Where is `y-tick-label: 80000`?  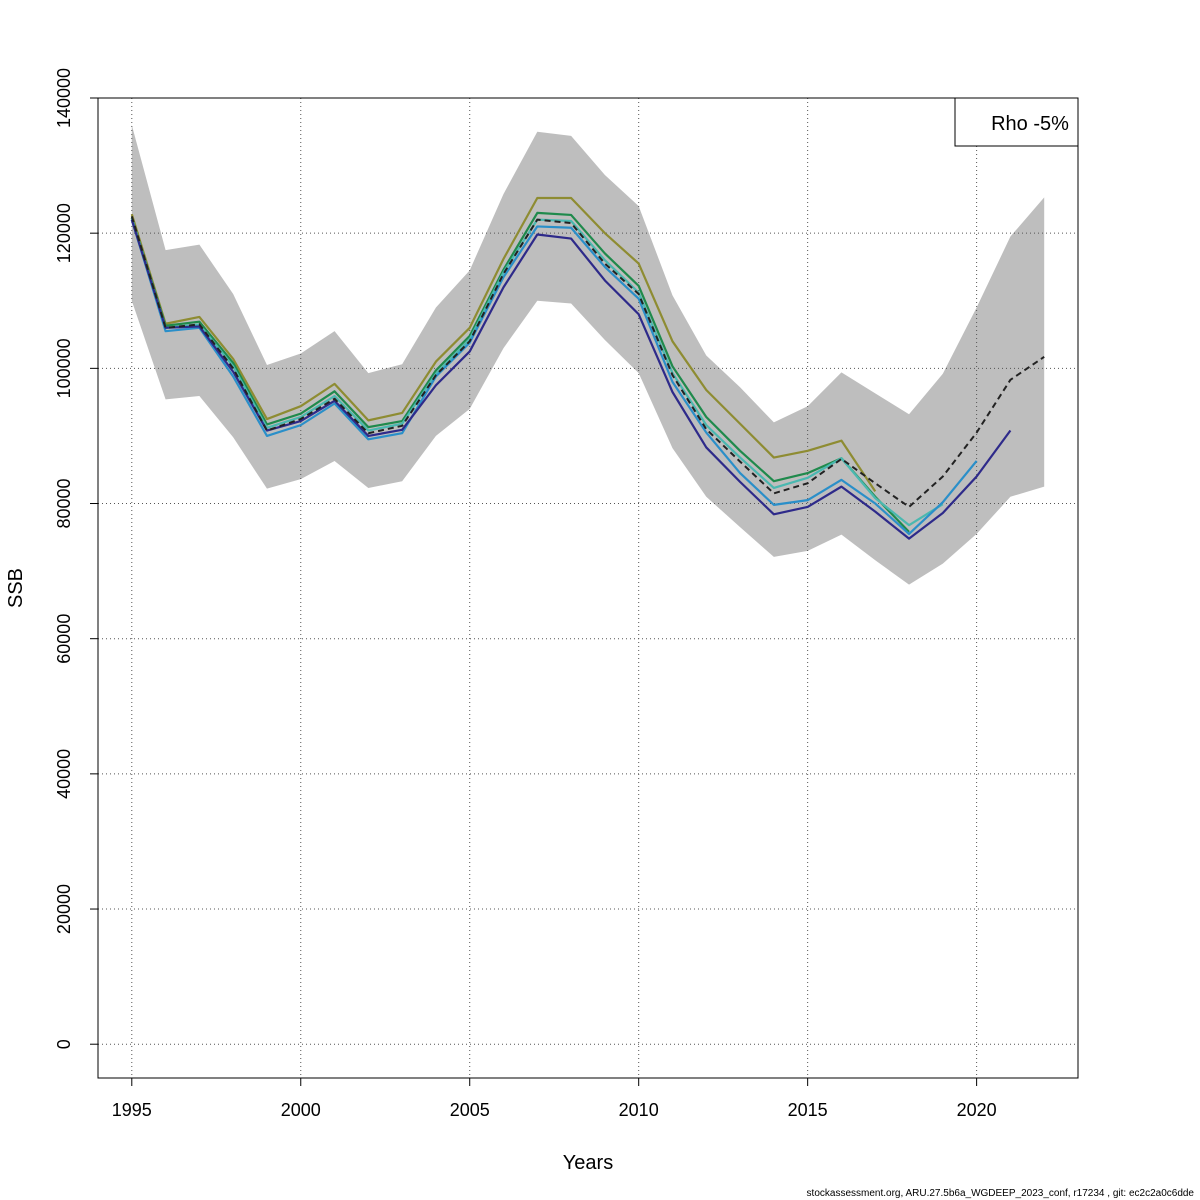
y-tick-label: 80000 is located at coordinates (64, 503).